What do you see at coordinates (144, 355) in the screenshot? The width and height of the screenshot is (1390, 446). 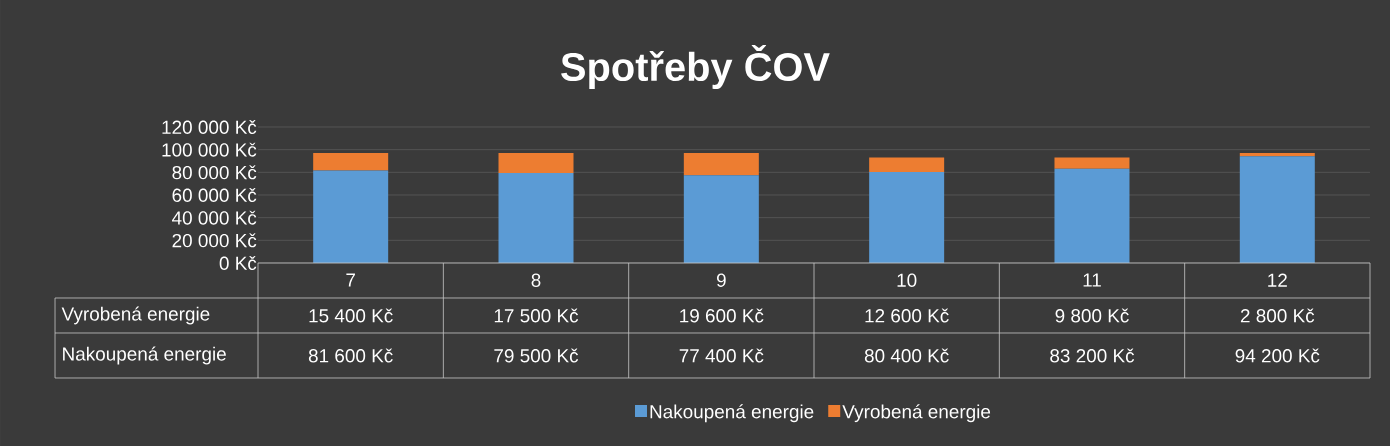 I see `text: Nakoupená energie` at bounding box center [144, 355].